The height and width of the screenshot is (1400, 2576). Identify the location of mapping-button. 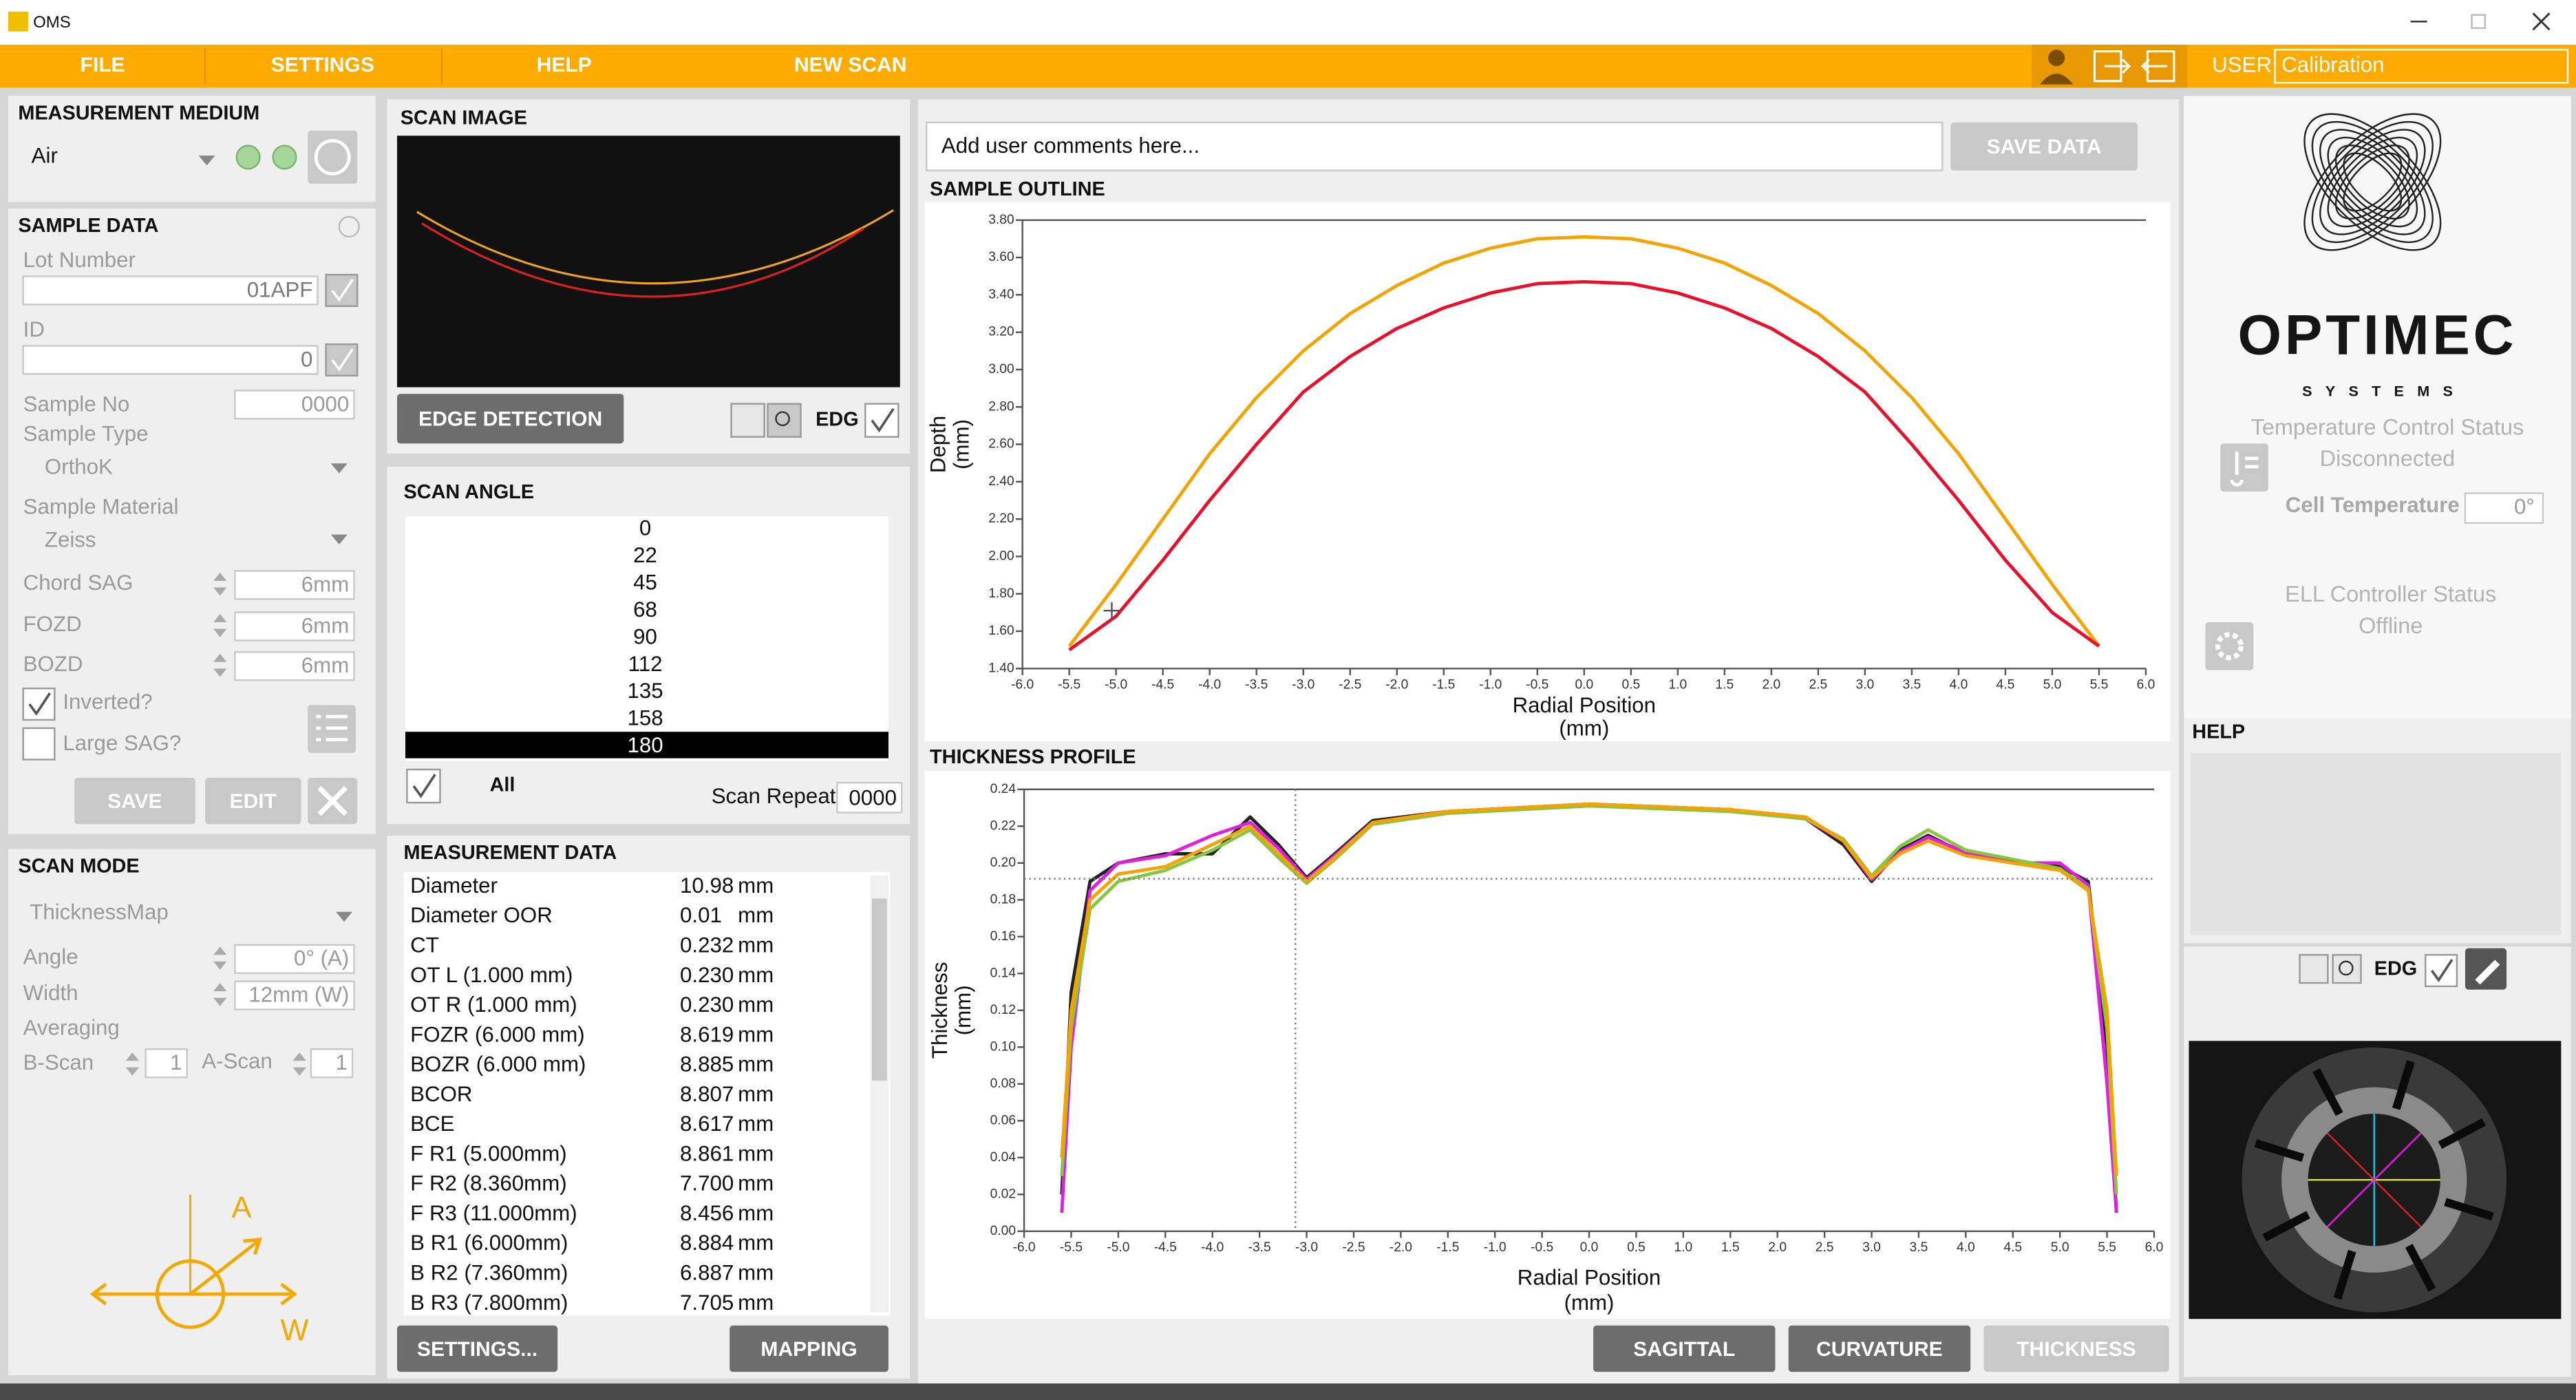
(809, 1348).